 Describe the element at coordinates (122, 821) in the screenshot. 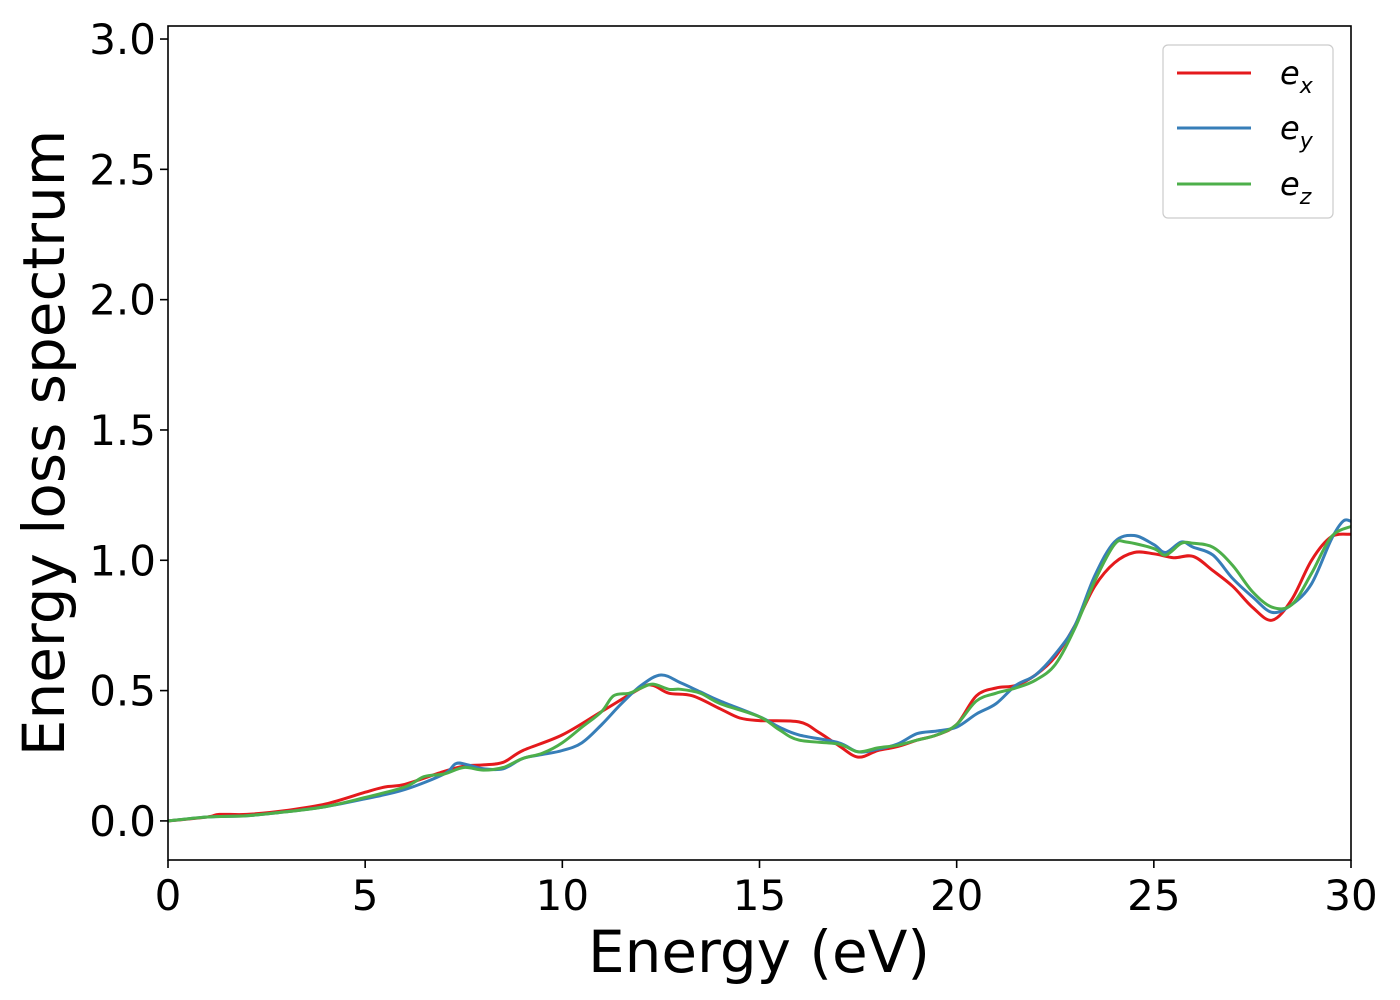

I see `y-tick-label: 0.0` at that location.